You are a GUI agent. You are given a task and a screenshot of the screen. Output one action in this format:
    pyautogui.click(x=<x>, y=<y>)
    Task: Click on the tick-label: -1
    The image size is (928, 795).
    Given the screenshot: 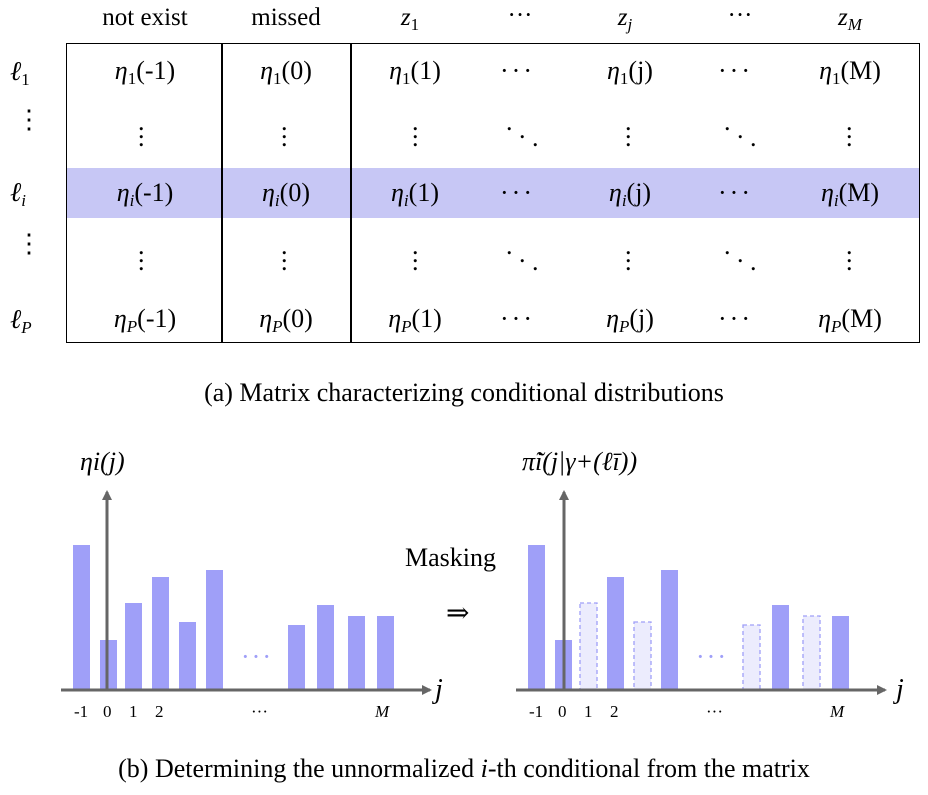 What is the action you would take?
    pyautogui.click(x=81, y=711)
    